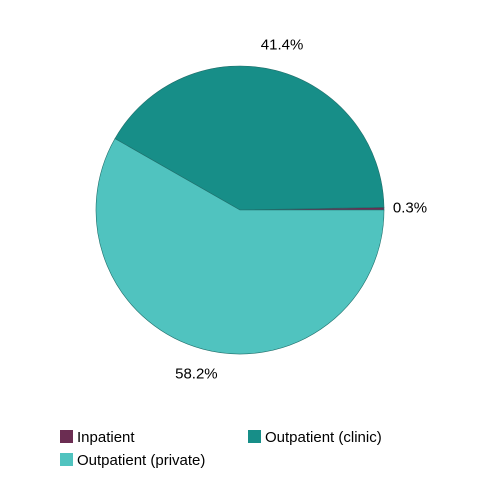 This screenshot has height=485, width=480. I want to click on legend-label: Outpatient (private), so click(141, 460).